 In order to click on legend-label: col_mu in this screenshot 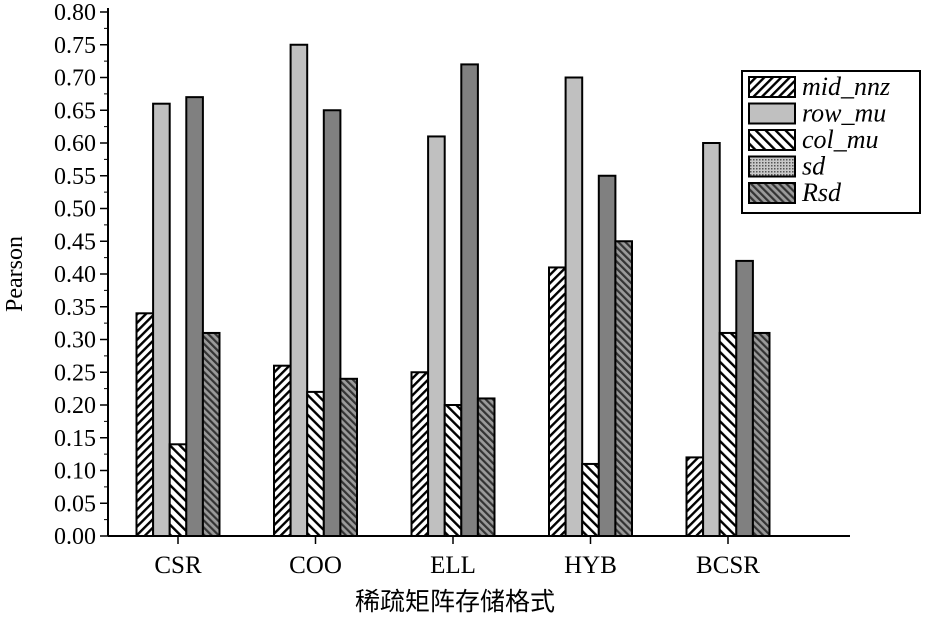, I will do `click(840, 139)`.